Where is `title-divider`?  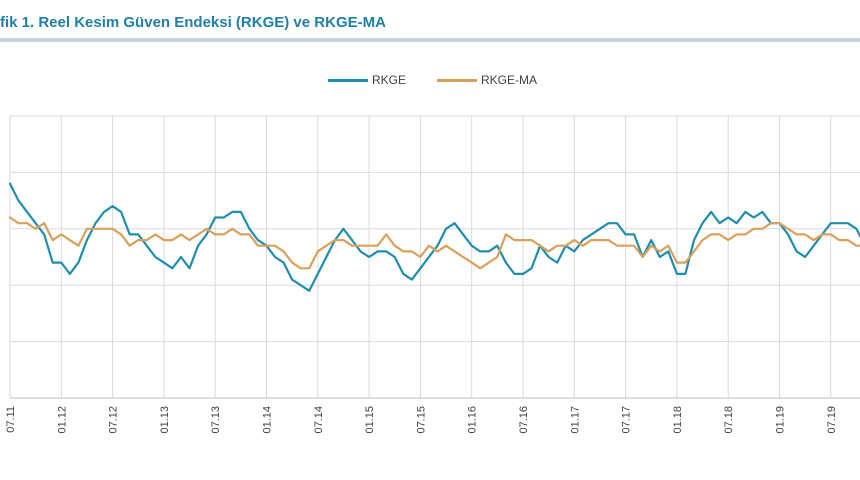 title-divider is located at coordinates (430, 40).